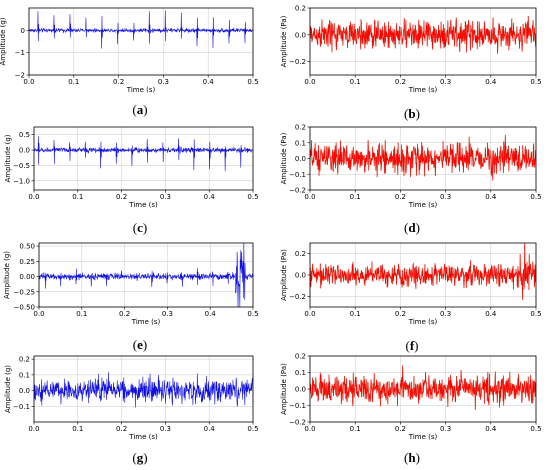  Describe the element at coordinates (411, 345) in the screenshot. I see `panel-caption: (f)` at that location.